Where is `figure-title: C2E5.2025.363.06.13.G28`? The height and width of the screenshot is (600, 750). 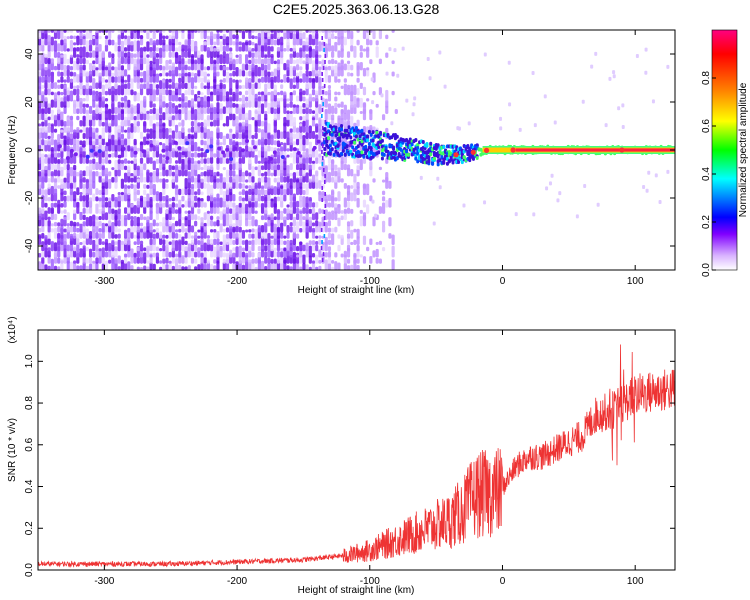
figure-title: C2E5.2025.363.06.13.G28 is located at coordinates (356, 9).